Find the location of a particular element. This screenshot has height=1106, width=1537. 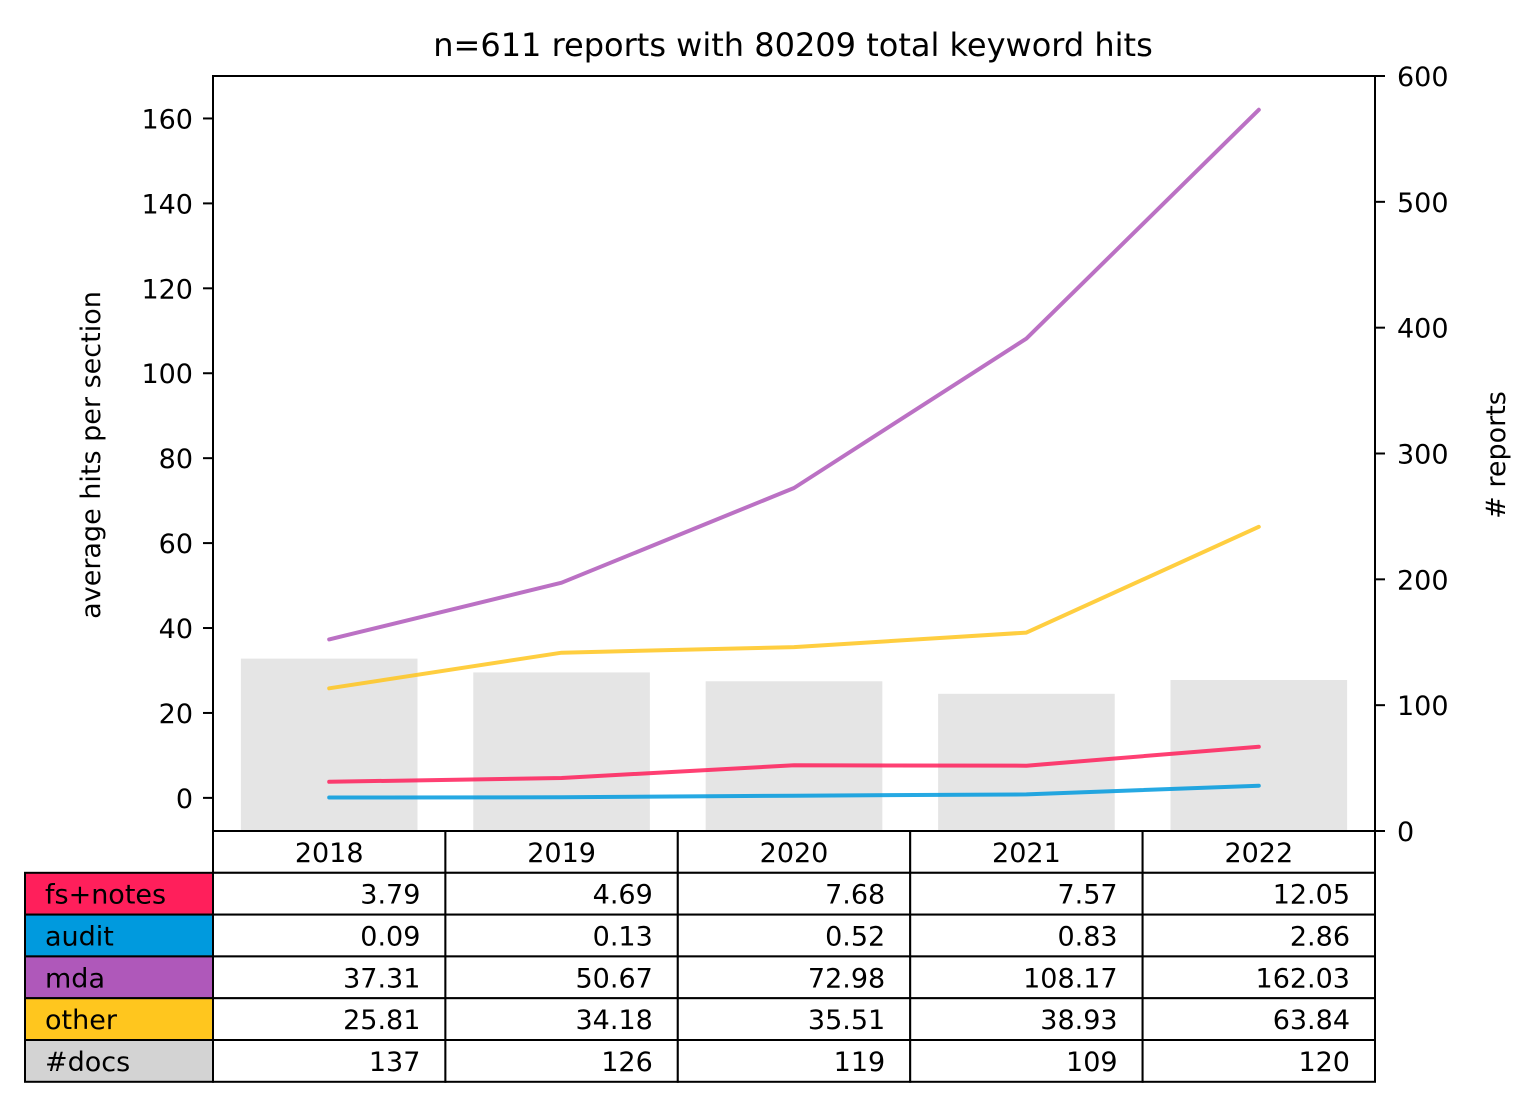

table-cell-value-audit: 0.52 is located at coordinates (855, 937).